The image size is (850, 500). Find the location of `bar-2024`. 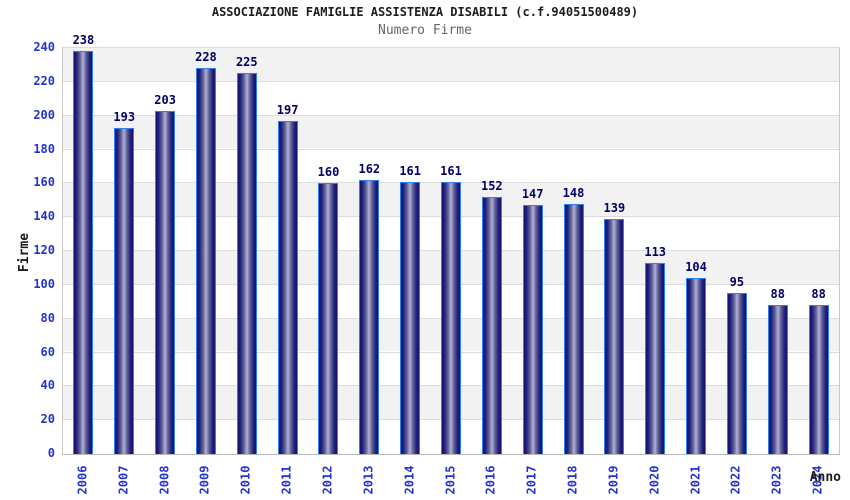

bar-2024 is located at coordinates (818, 379).